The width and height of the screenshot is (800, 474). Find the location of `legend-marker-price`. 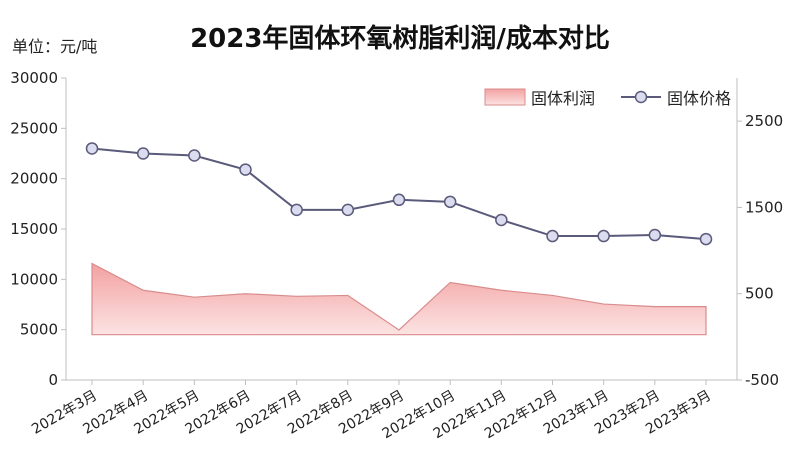

legend-marker-price is located at coordinates (641, 97).